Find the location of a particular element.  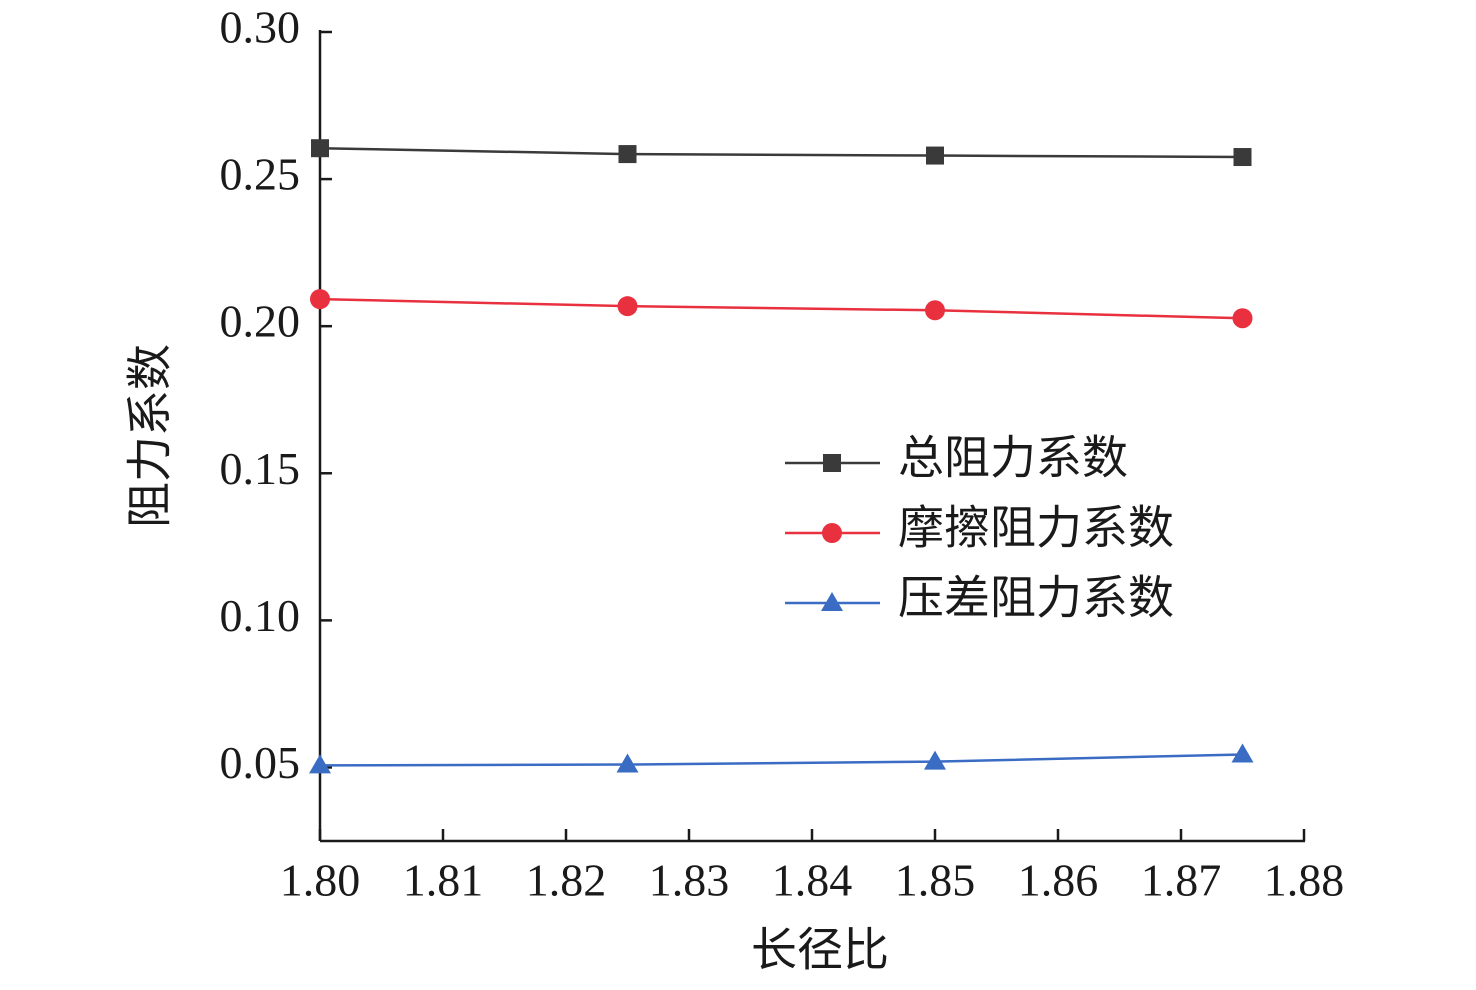

x-tick-label: 1.81 is located at coordinates (443, 880).